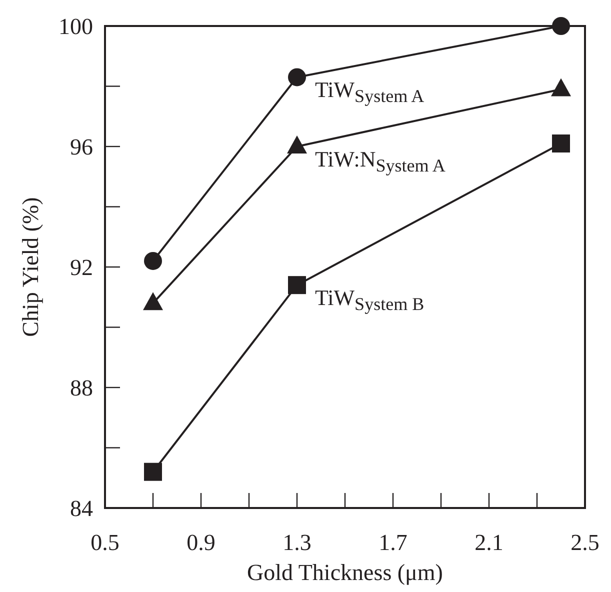  I want to click on x-tick-label: 0.9, so click(201, 542).